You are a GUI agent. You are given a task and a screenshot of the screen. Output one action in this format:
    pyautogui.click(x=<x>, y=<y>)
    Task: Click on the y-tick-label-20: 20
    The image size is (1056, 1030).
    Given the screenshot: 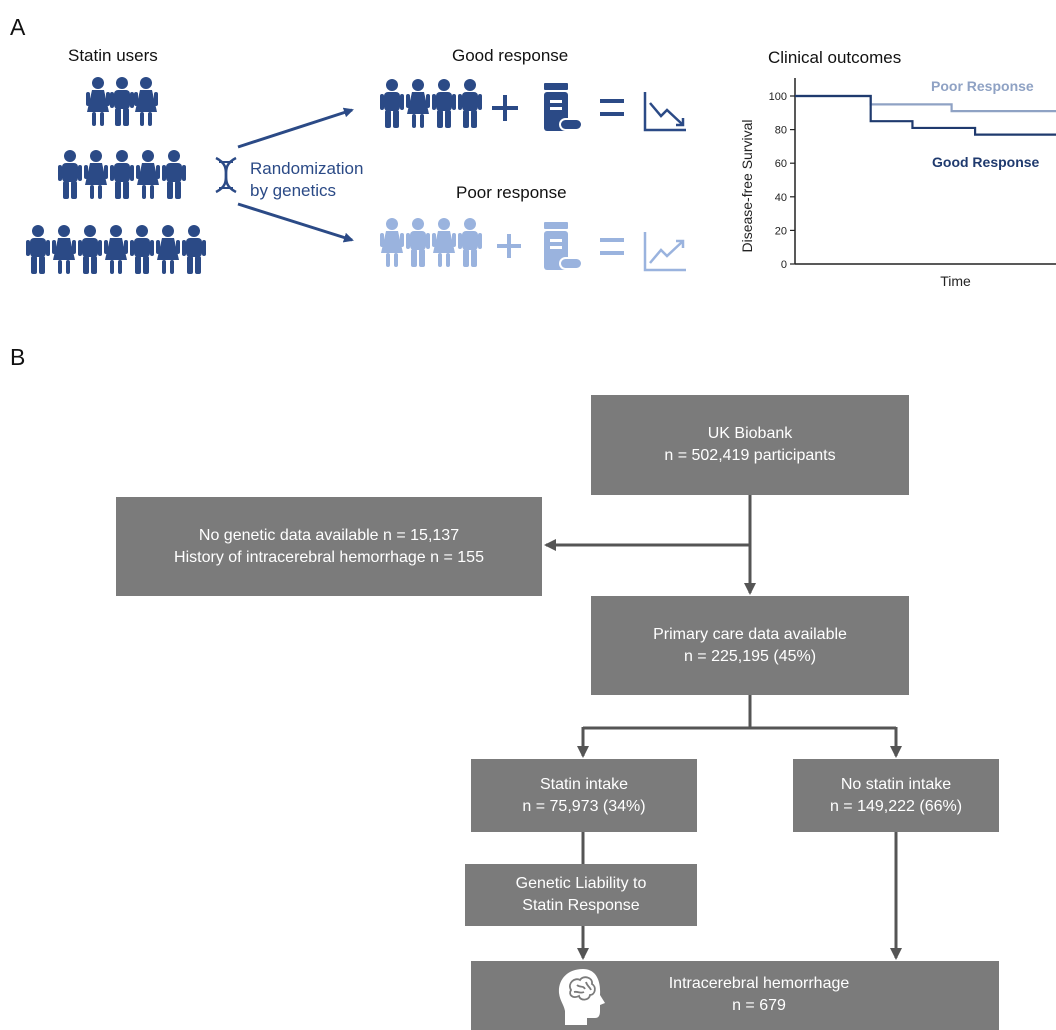 What is the action you would take?
    pyautogui.click(x=781, y=231)
    